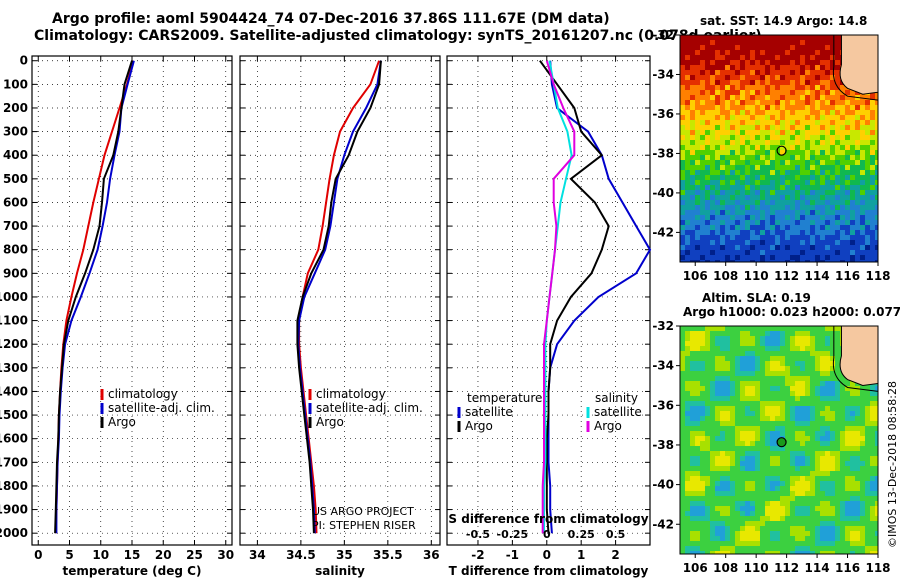 This screenshot has height=580, width=900. I want to click on legend-label: Argo, so click(122, 422).